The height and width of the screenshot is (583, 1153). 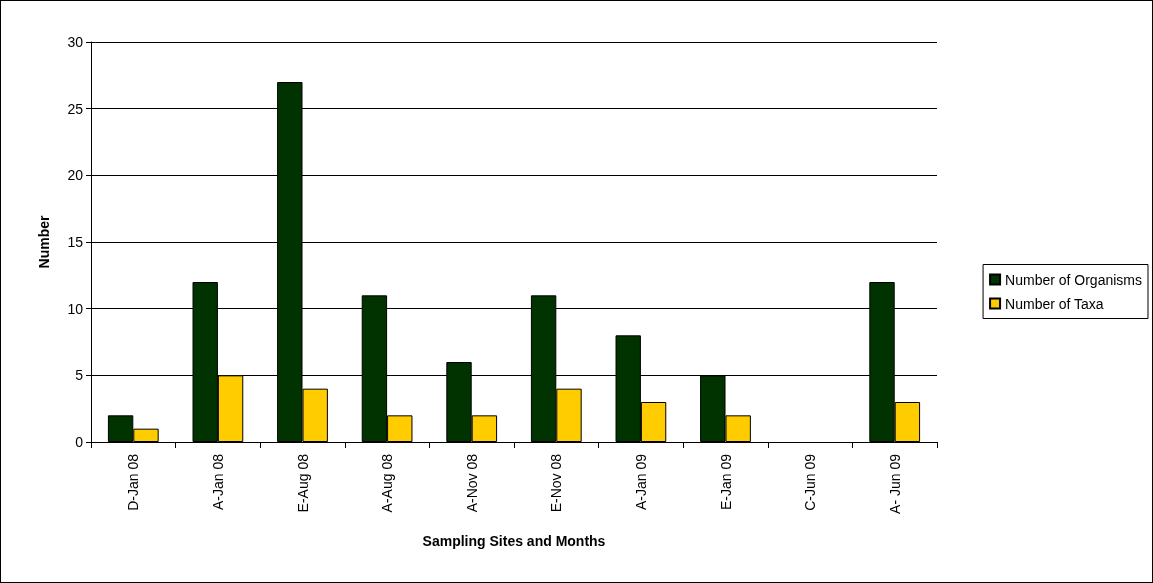 What do you see at coordinates (1074, 279) in the screenshot?
I see `legend-label: Number of Organisms` at bounding box center [1074, 279].